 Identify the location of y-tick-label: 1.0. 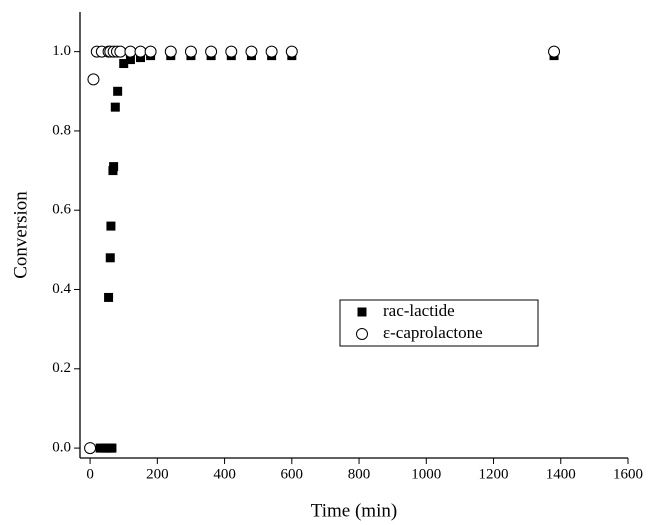
(61, 51).